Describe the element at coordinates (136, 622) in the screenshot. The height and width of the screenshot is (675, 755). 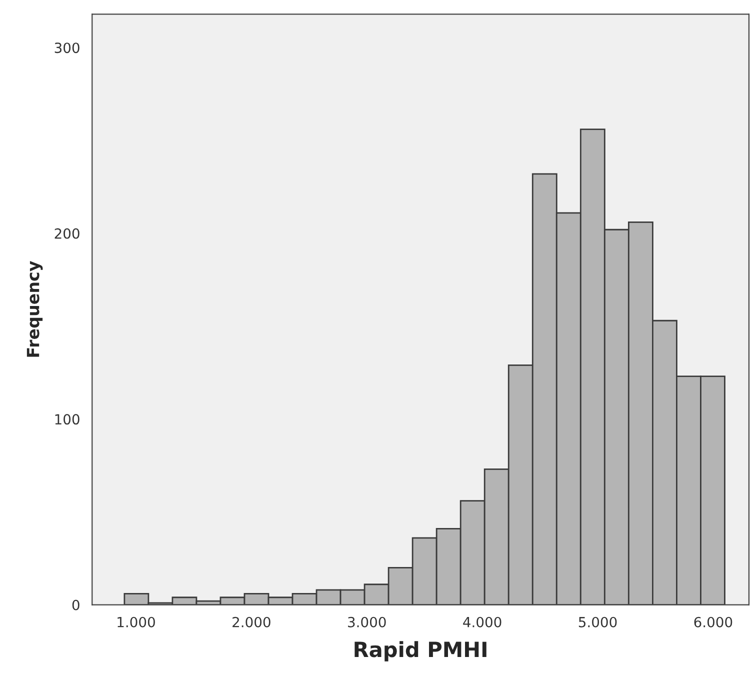
I see `x-tick-label: 1.000` at that location.